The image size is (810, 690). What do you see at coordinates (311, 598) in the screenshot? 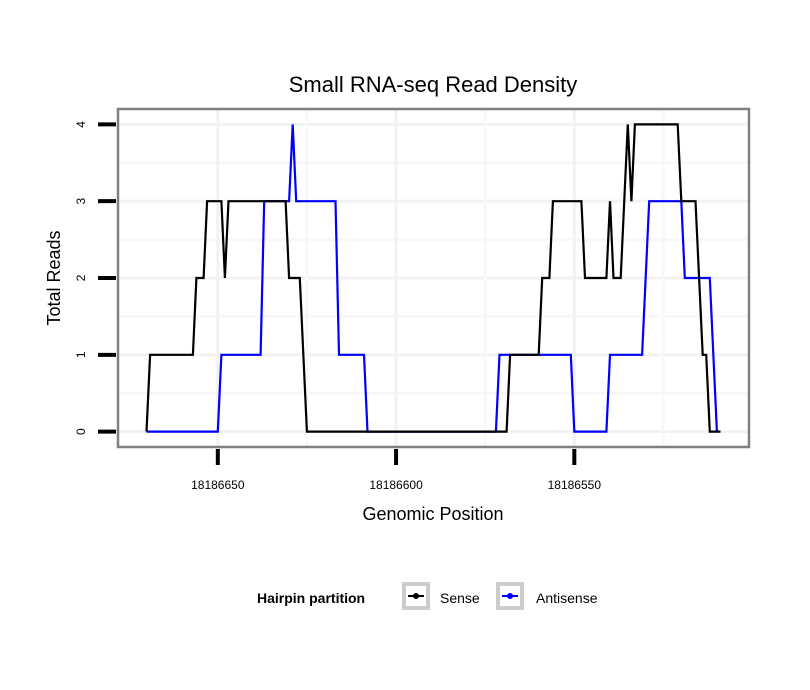
I see `legend-title: Hairpin partition` at bounding box center [311, 598].